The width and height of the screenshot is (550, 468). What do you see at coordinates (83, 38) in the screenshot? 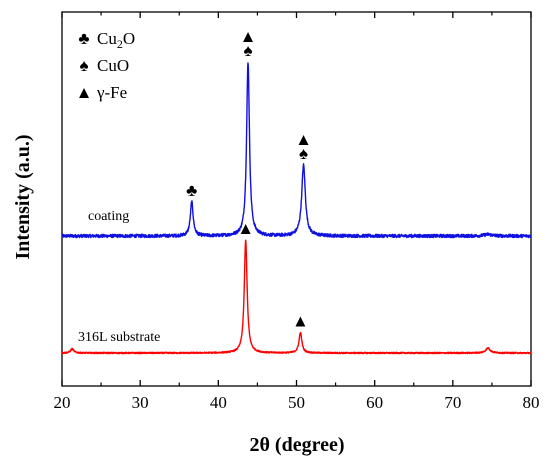
I see `legend-symbol-club: ♣` at bounding box center [83, 38].